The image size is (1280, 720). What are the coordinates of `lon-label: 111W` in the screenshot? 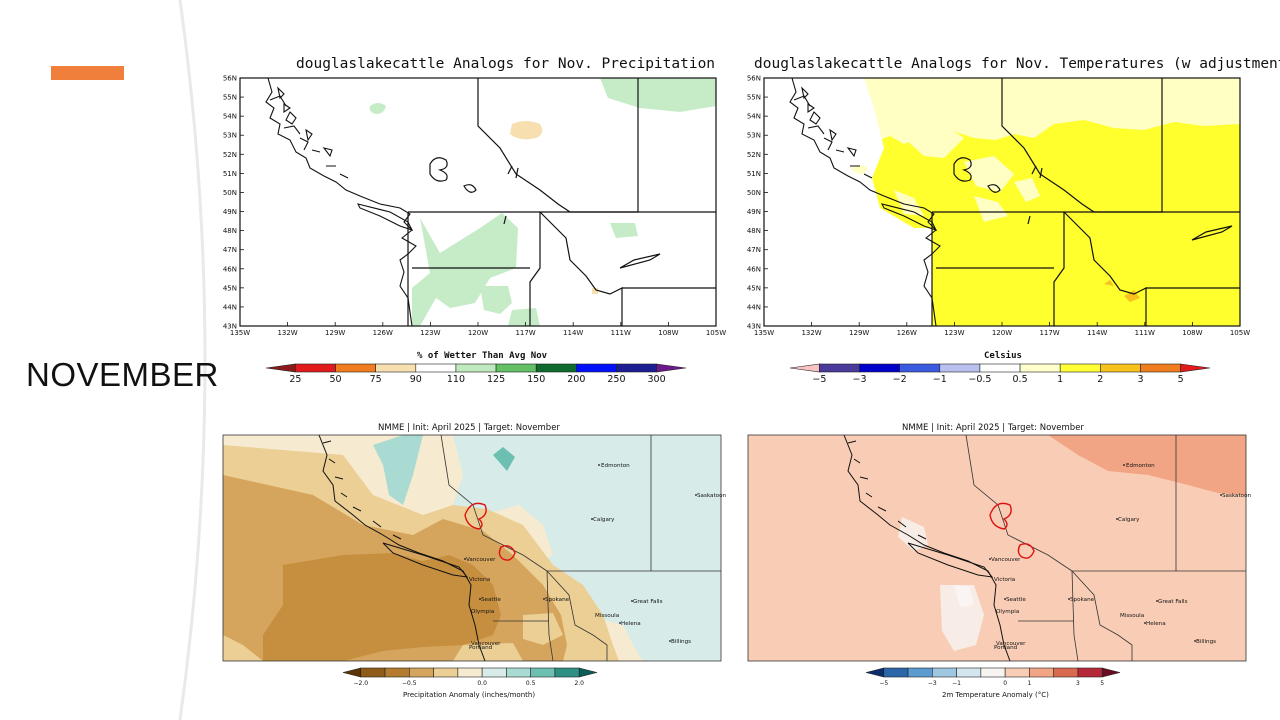 It's located at (1145, 333).